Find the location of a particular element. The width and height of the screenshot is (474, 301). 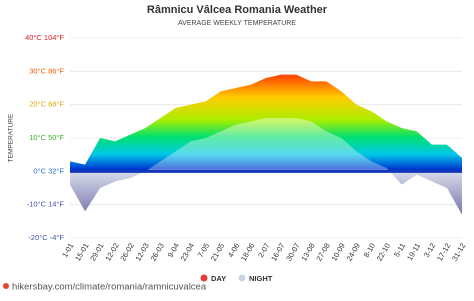

y-tick-label: 40°C 104°F is located at coordinates (44, 37).